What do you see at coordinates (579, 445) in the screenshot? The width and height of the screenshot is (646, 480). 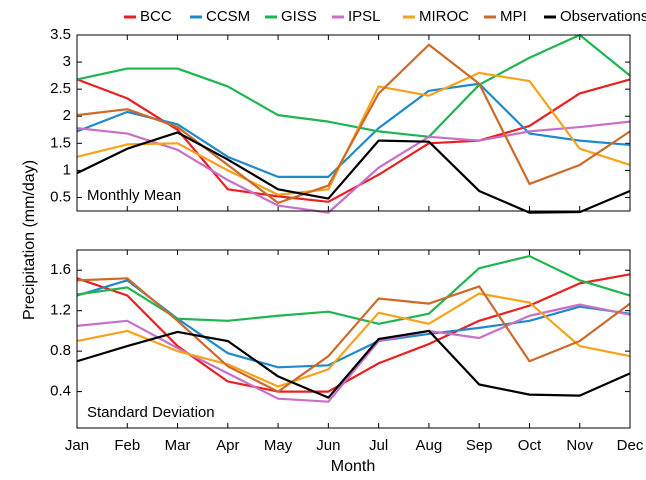 I see `x-tick-label: Nov` at bounding box center [579, 445].